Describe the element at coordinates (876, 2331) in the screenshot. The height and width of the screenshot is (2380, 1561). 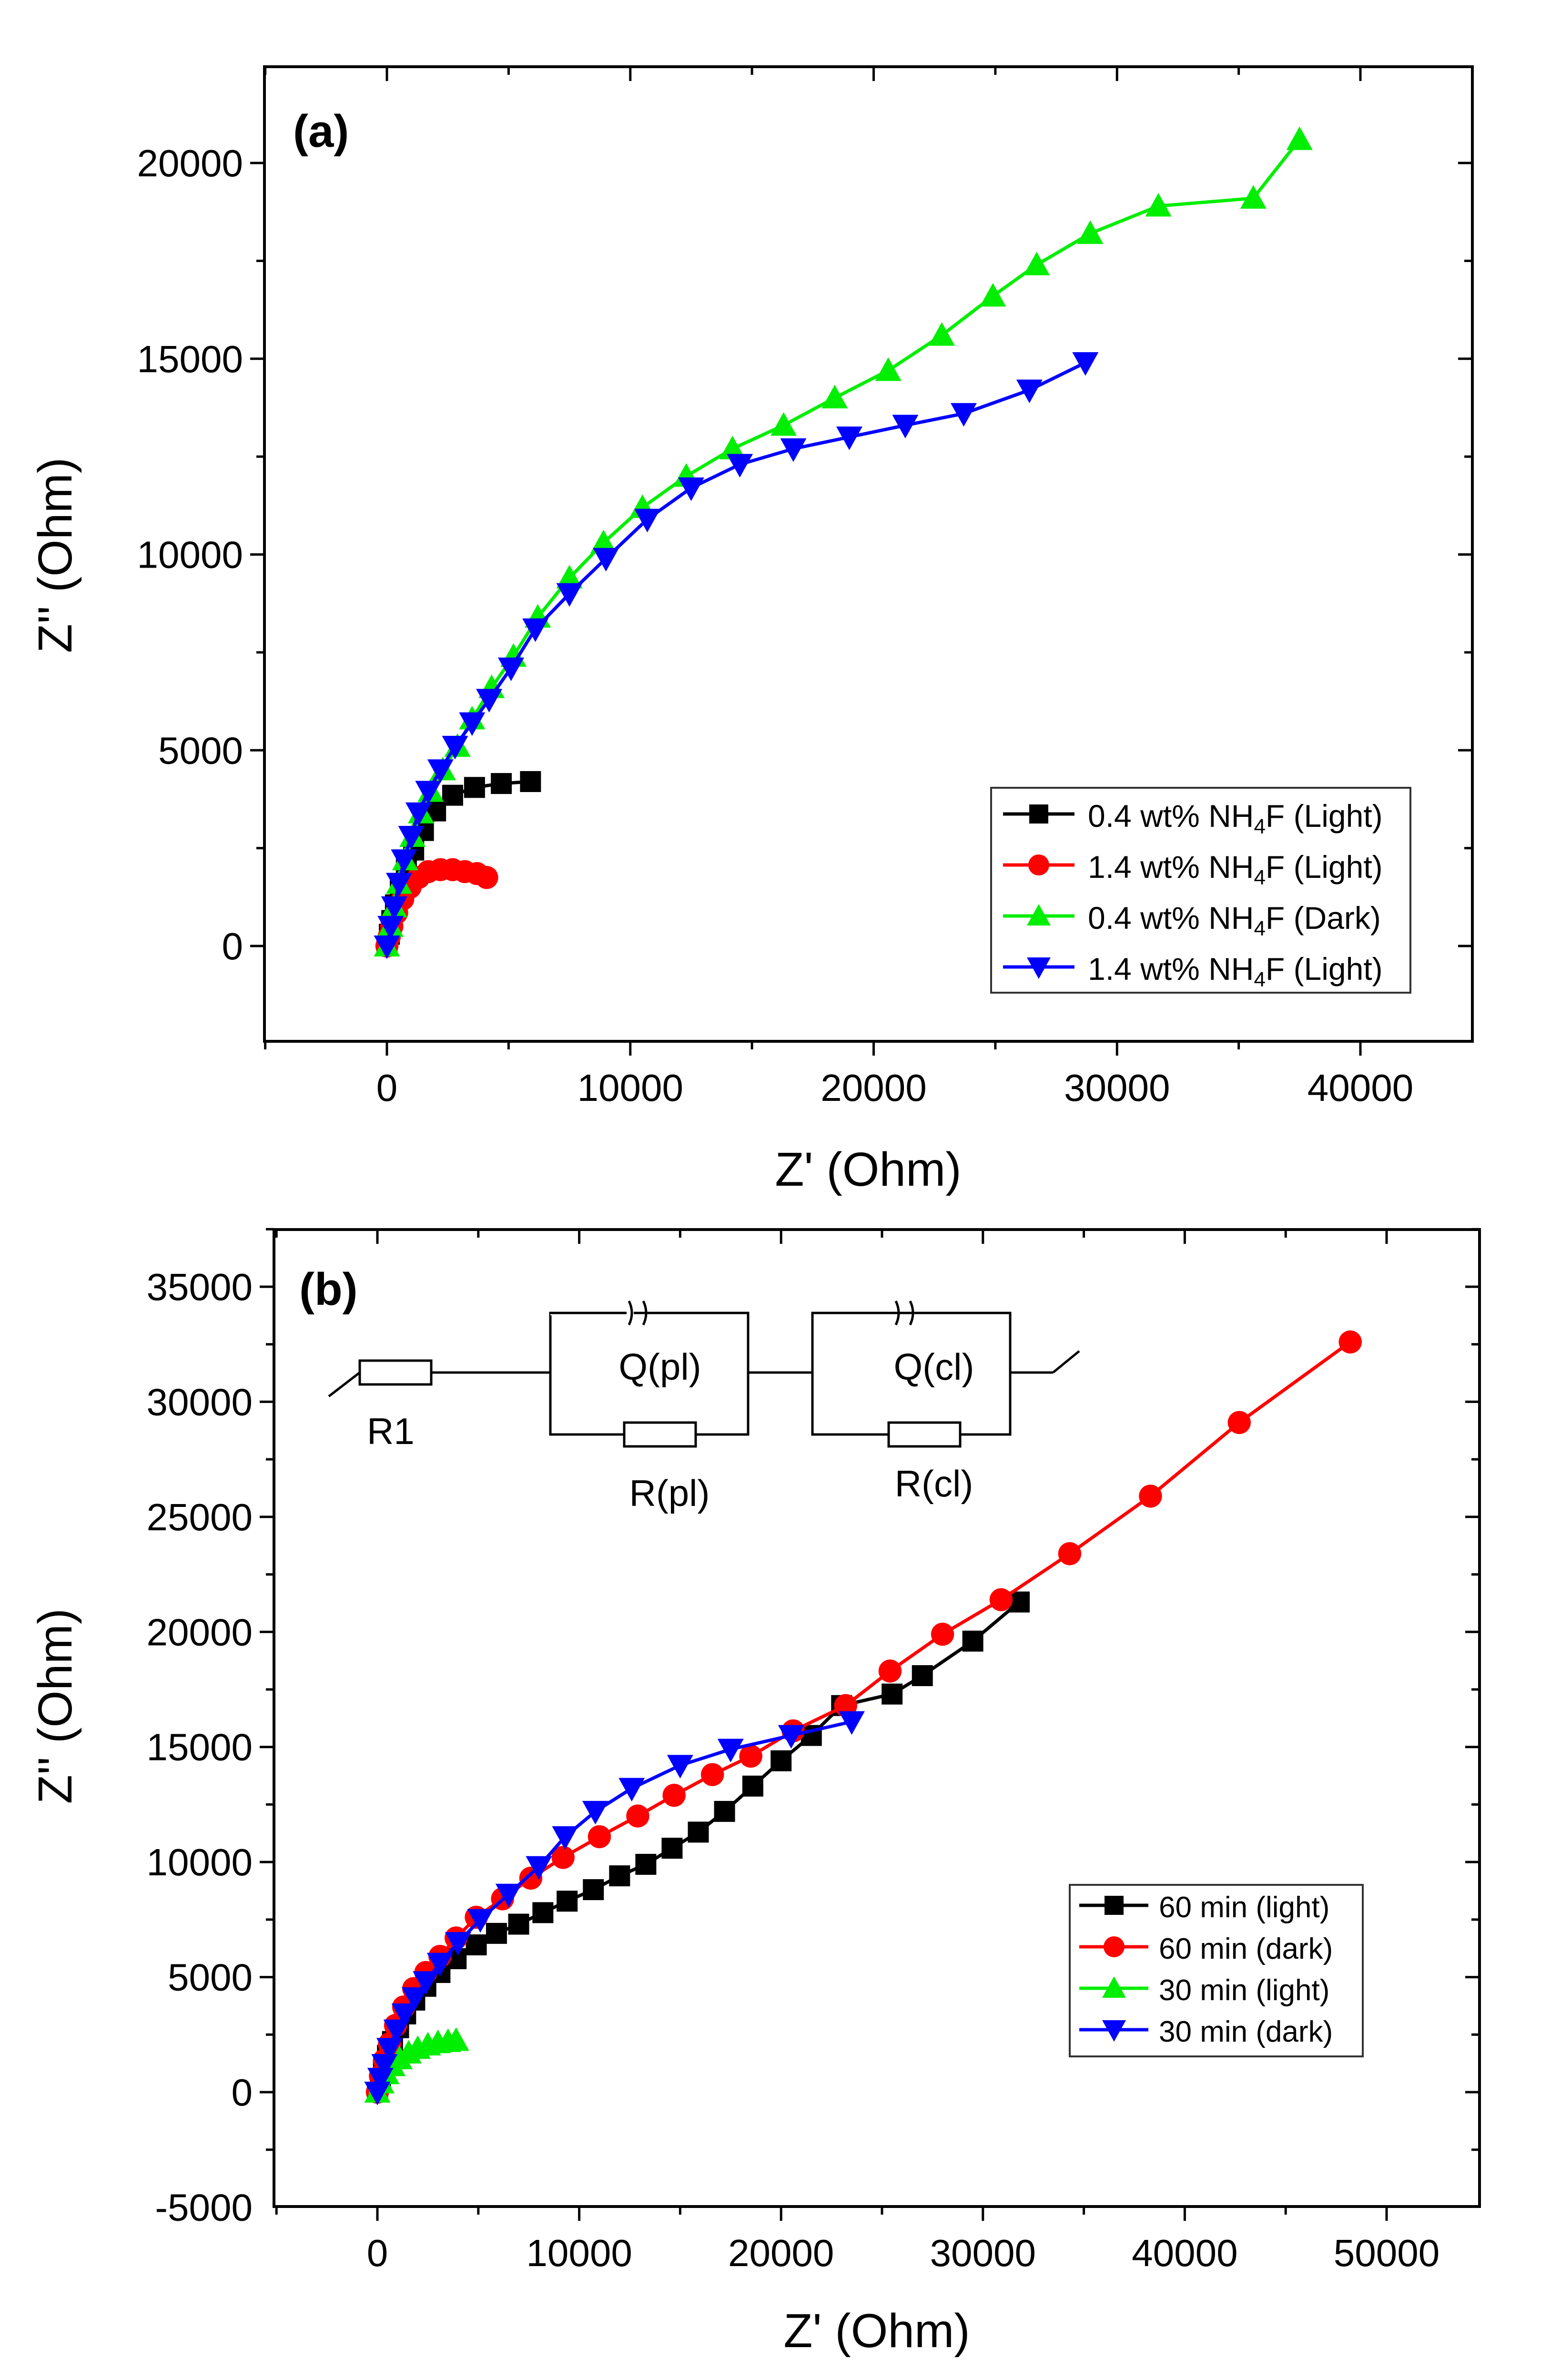
I see `x-axis-label-b: Z' (Ohm)` at that location.